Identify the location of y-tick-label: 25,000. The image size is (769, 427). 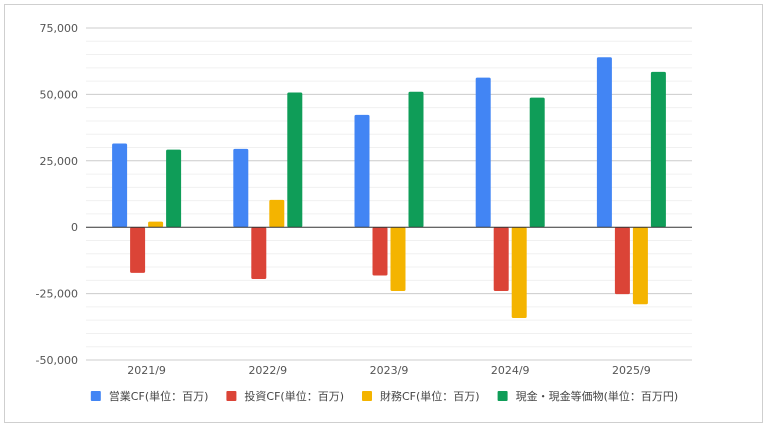
(59, 161).